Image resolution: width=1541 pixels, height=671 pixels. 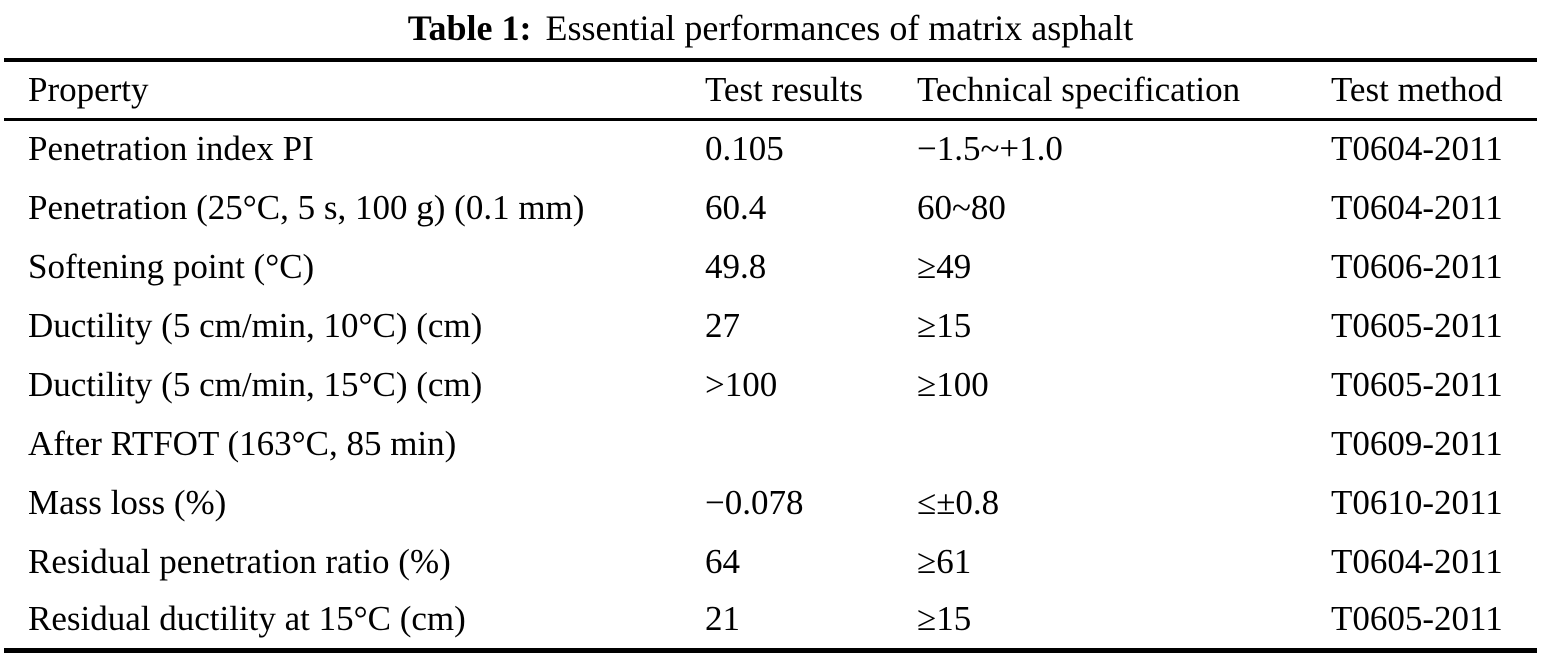 What do you see at coordinates (306, 207) in the screenshot?
I see `cell-property: Penetration (25°C, 5 s, 100 g) (0.1 mm)` at bounding box center [306, 207].